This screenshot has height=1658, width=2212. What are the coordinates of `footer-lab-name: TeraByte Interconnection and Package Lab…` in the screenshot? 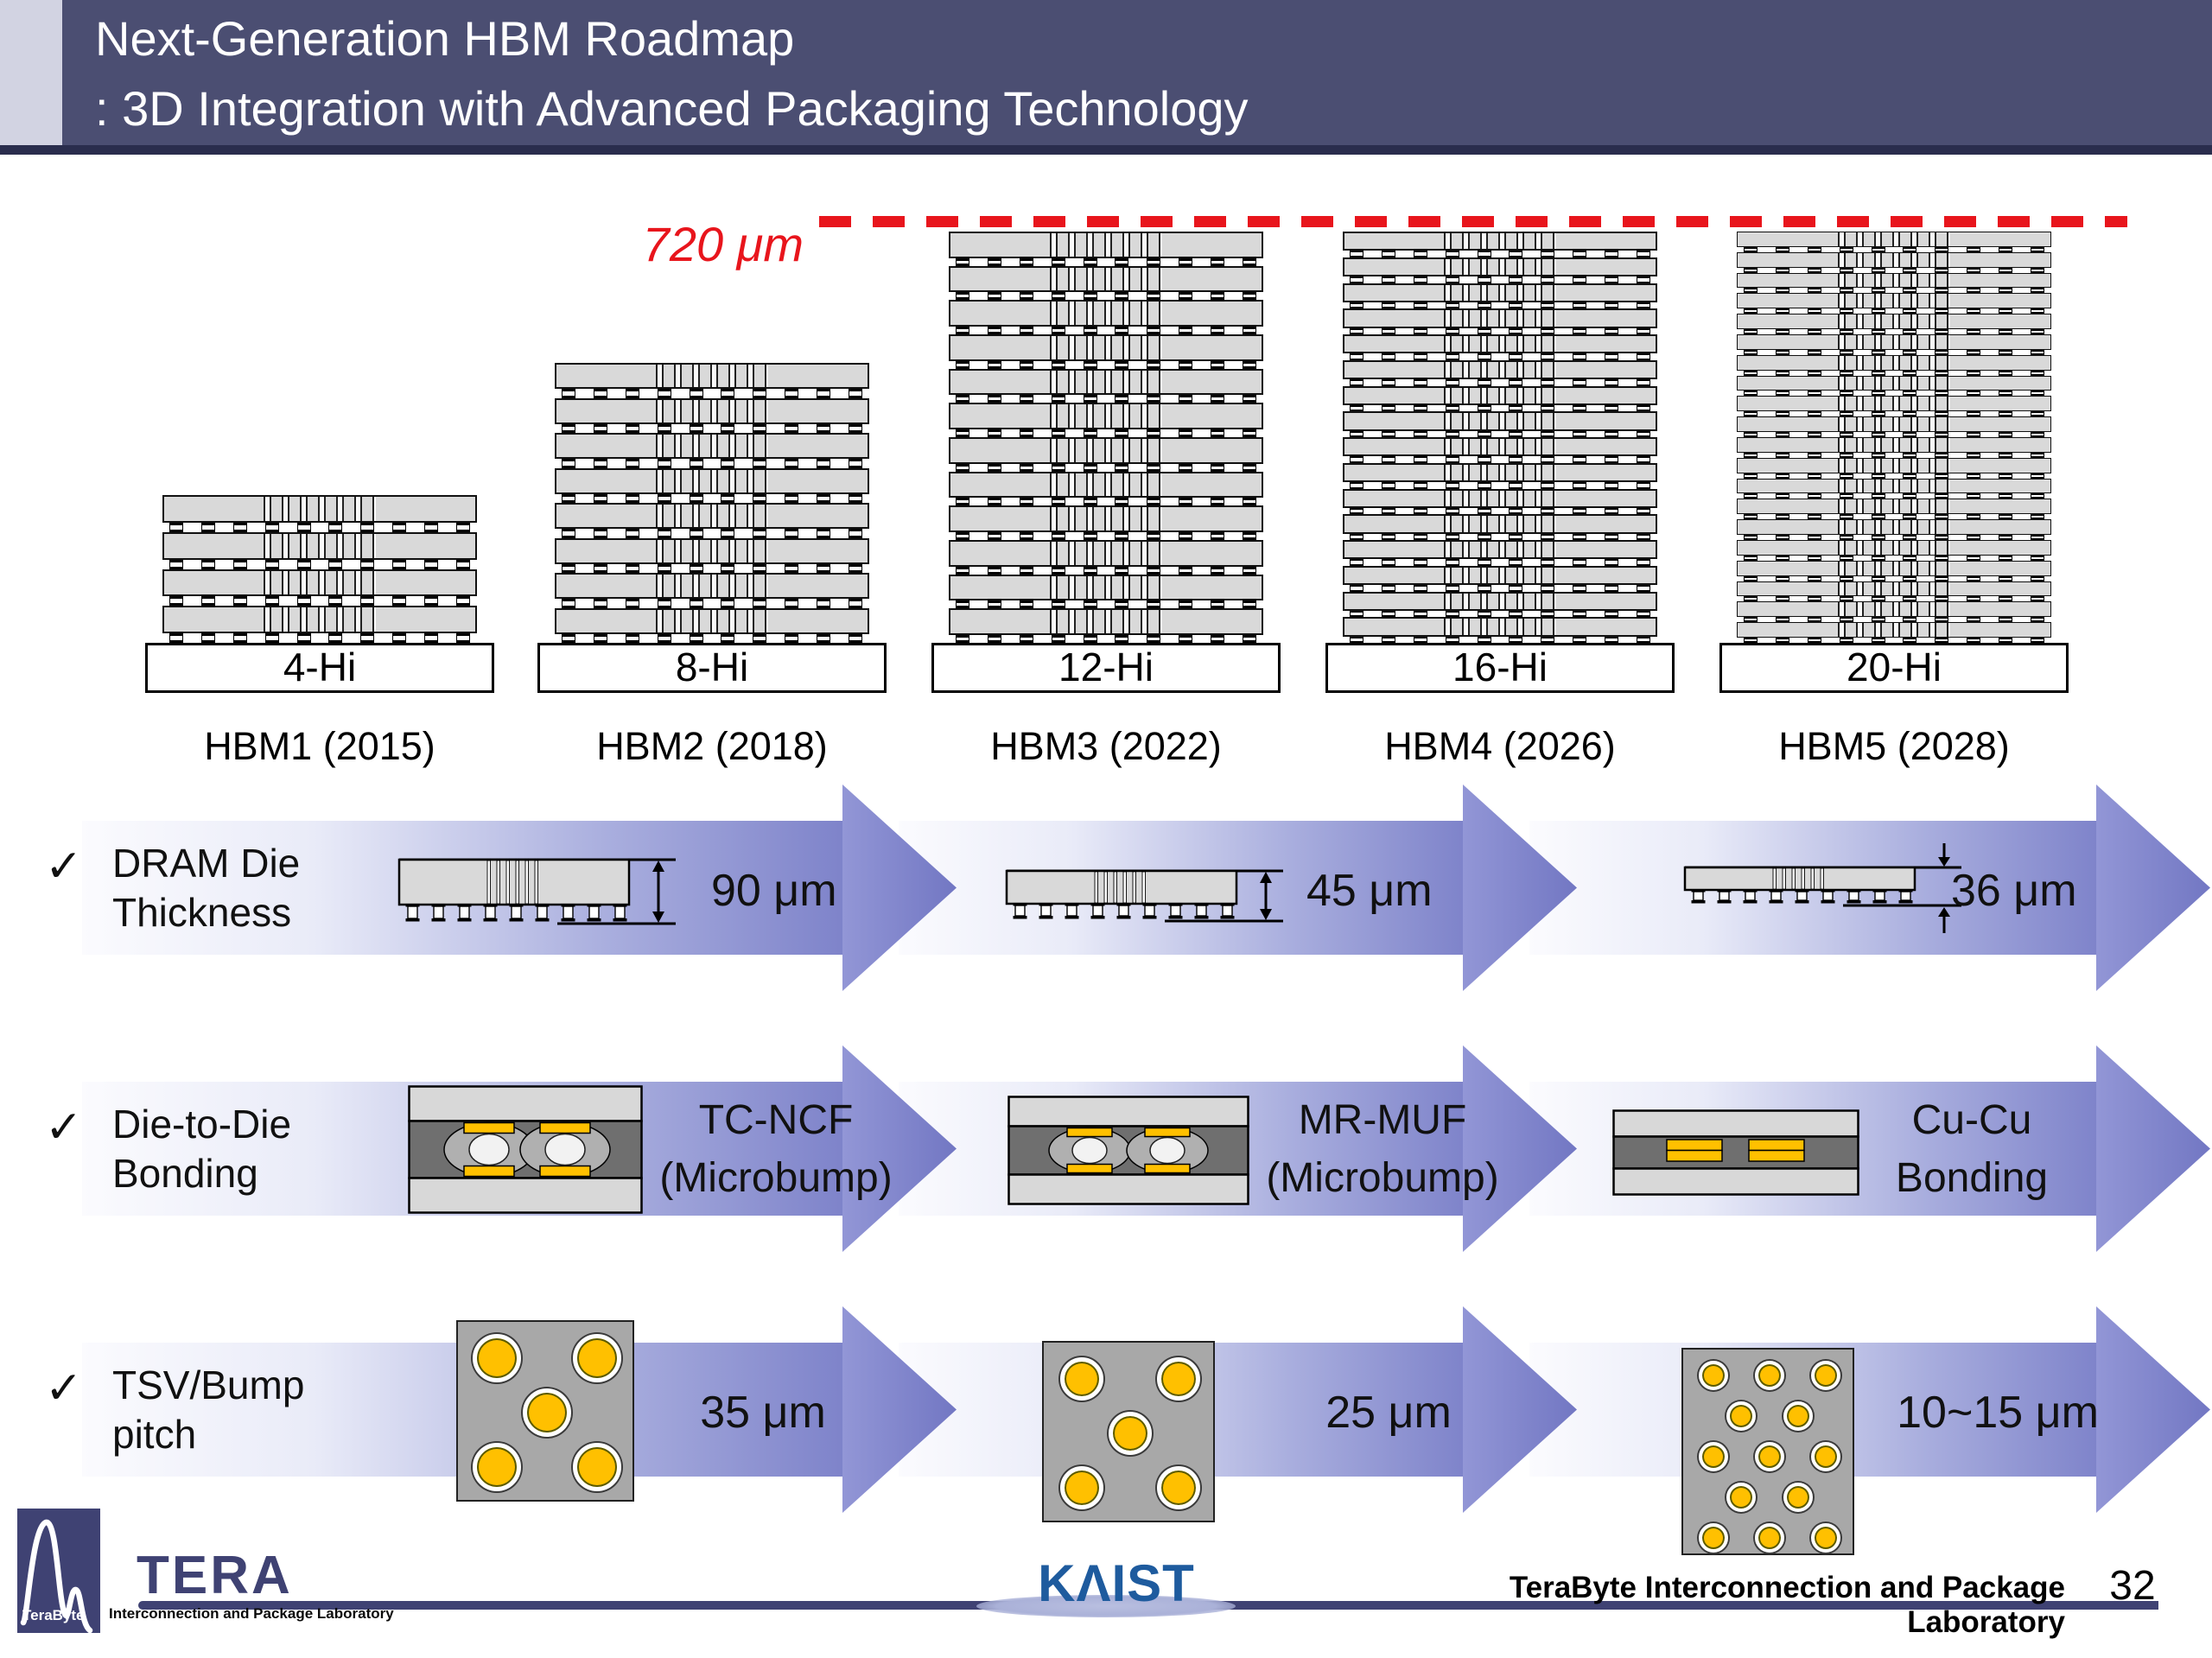 It's located at (1787, 1605).